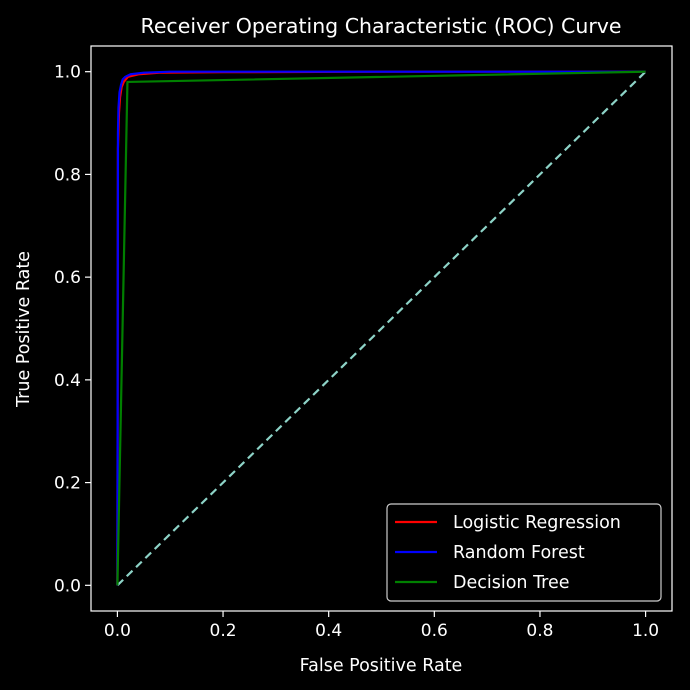 The width and height of the screenshot is (690, 690). I want to click on y-tick-label: 0.2, so click(67, 484).